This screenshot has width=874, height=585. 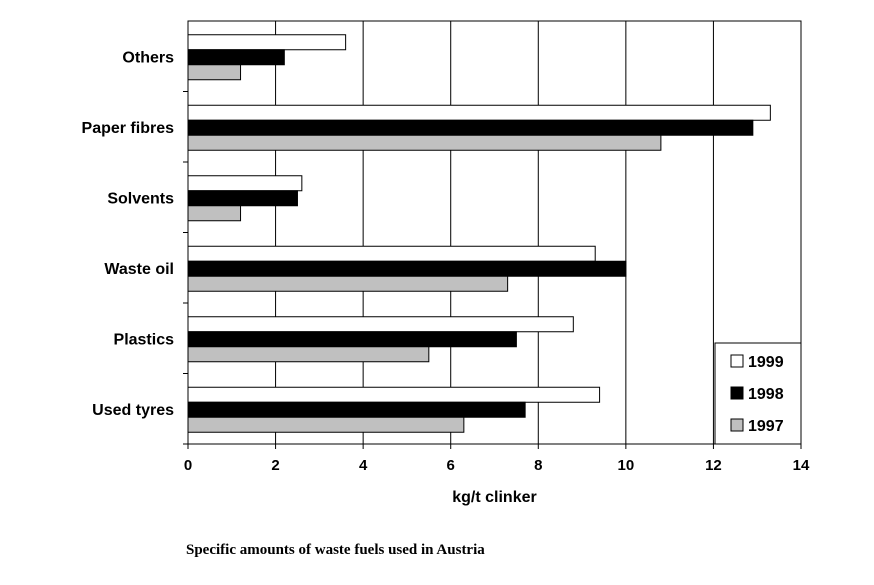 I want to click on x-axis-title: kg/t clinker, so click(x=494, y=497).